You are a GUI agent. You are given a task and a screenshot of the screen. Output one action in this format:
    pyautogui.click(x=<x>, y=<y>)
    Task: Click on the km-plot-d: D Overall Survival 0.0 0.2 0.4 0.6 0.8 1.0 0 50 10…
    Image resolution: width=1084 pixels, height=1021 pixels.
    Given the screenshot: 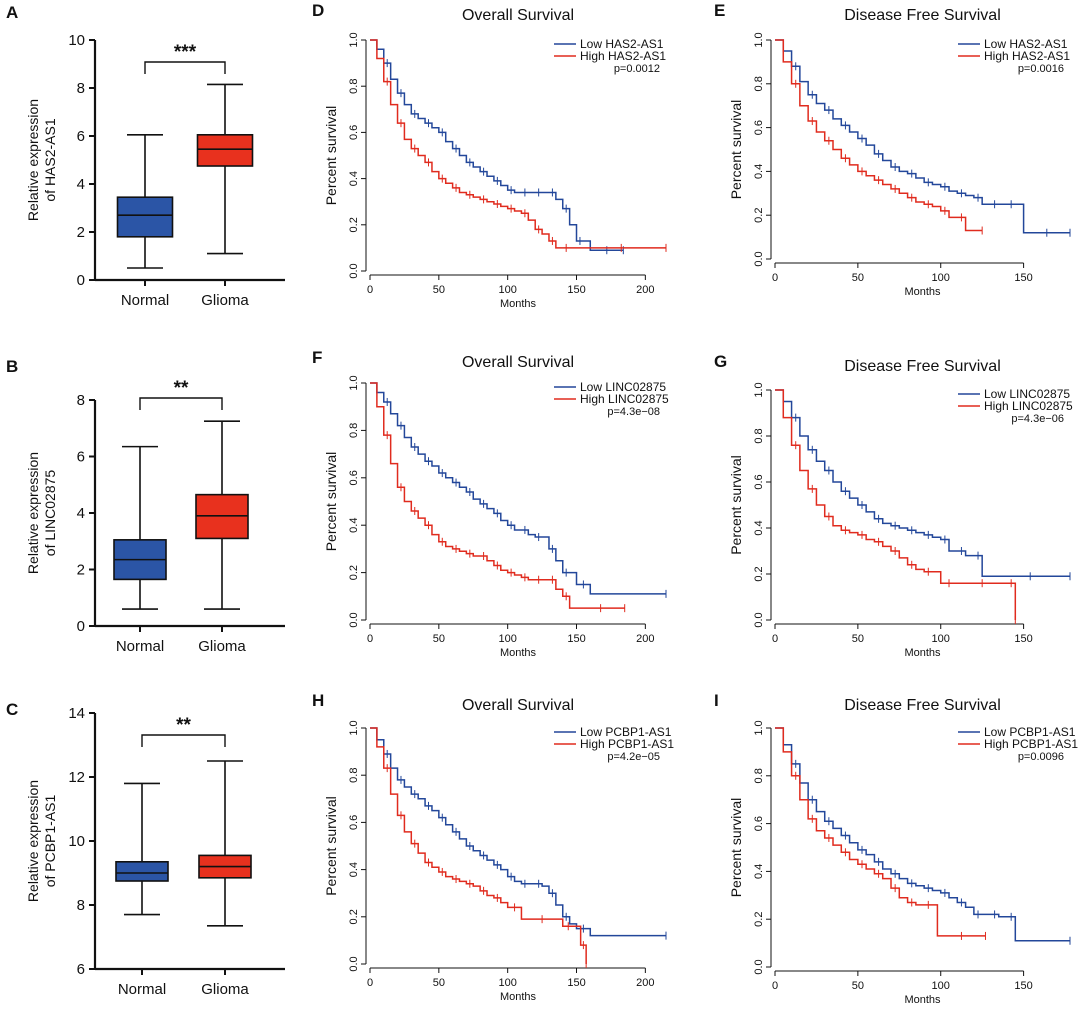 What is the action you would take?
    pyautogui.click(x=489, y=155)
    